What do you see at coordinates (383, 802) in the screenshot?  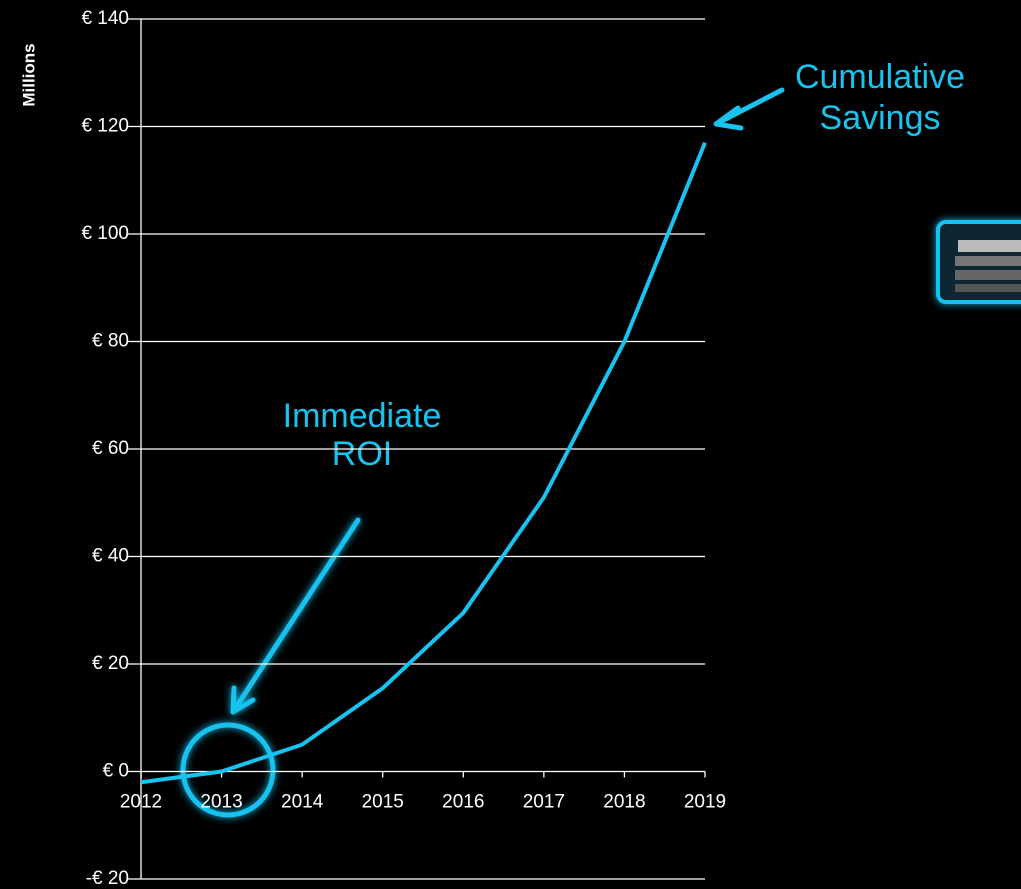 I see `x-tick-label: 2015` at bounding box center [383, 802].